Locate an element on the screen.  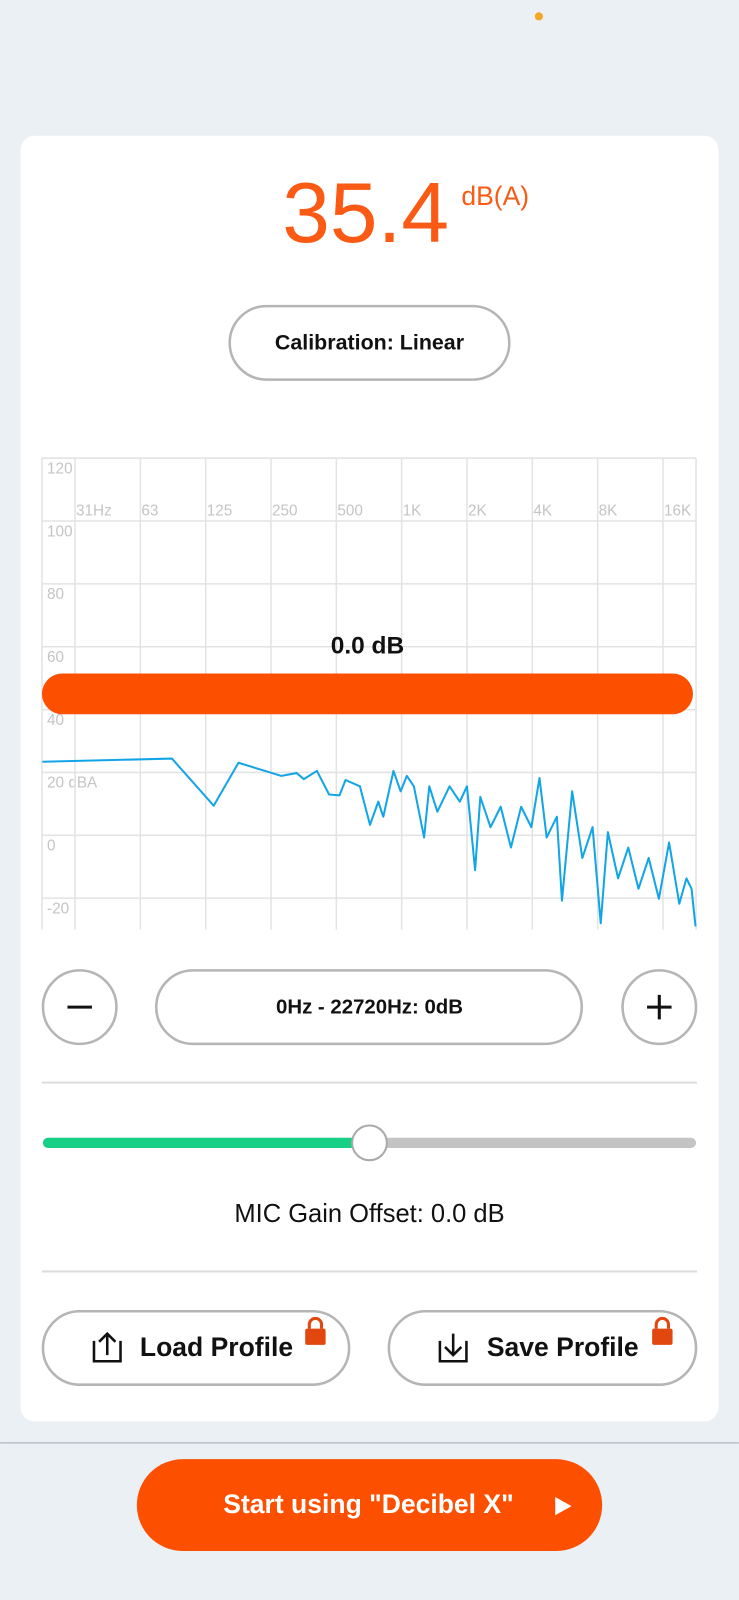
download-icon is located at coordinates (453, 1348).